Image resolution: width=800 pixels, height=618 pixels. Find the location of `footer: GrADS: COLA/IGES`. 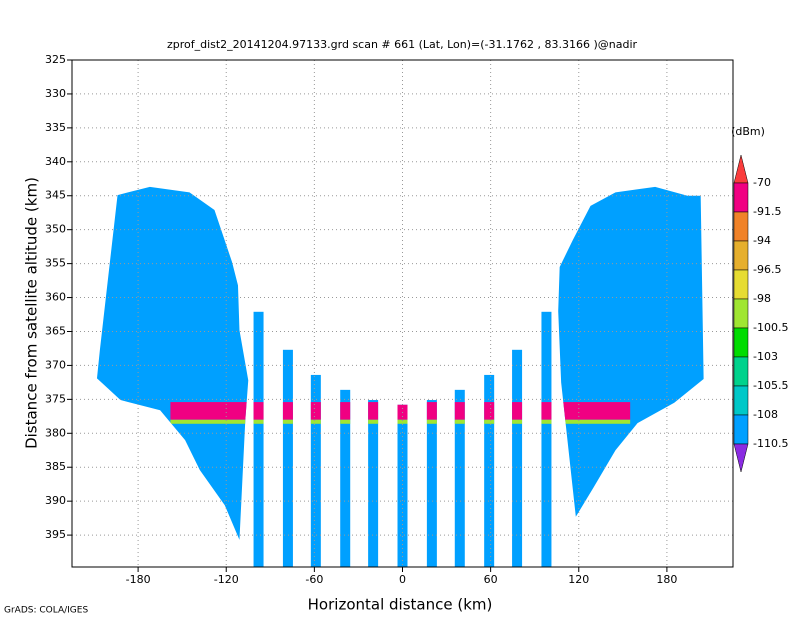

footer: GrADS: COLA/IGES is located at coordinates (46, 611).